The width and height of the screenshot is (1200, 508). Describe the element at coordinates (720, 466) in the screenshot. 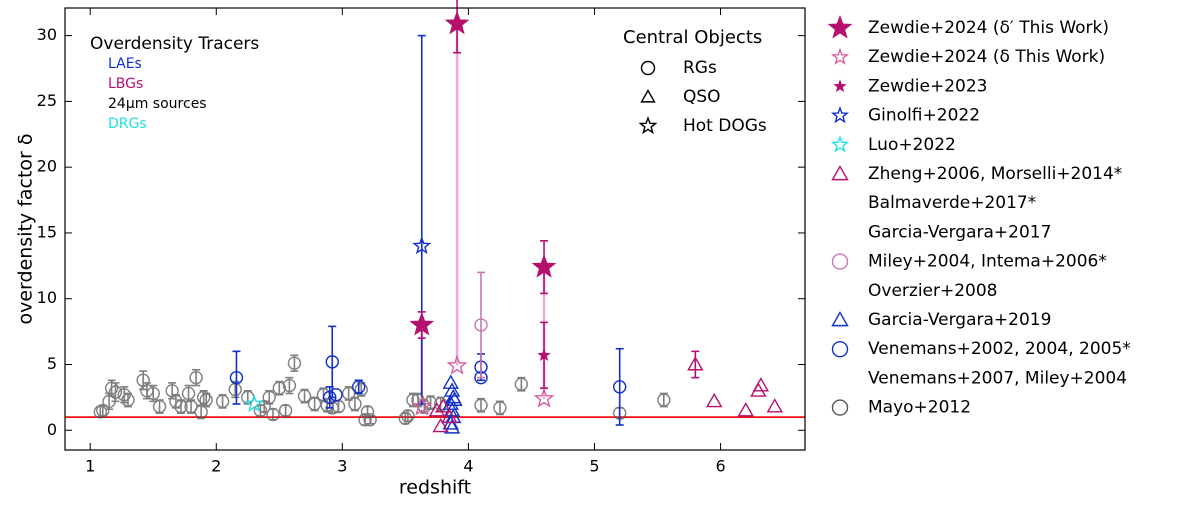

I see `x-tick-label: 6` at that location.